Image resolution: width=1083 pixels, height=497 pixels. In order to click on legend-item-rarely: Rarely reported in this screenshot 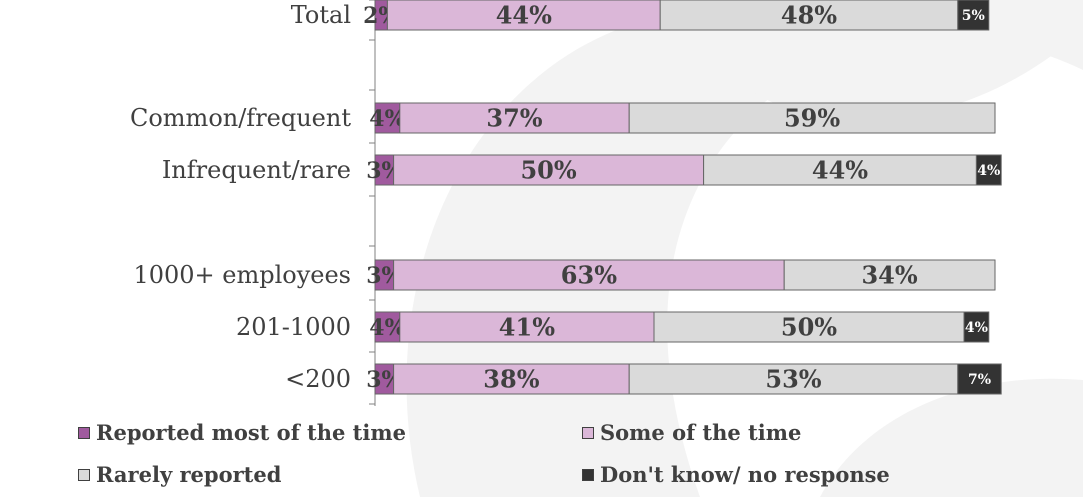, I will do `click(179, 474)`.